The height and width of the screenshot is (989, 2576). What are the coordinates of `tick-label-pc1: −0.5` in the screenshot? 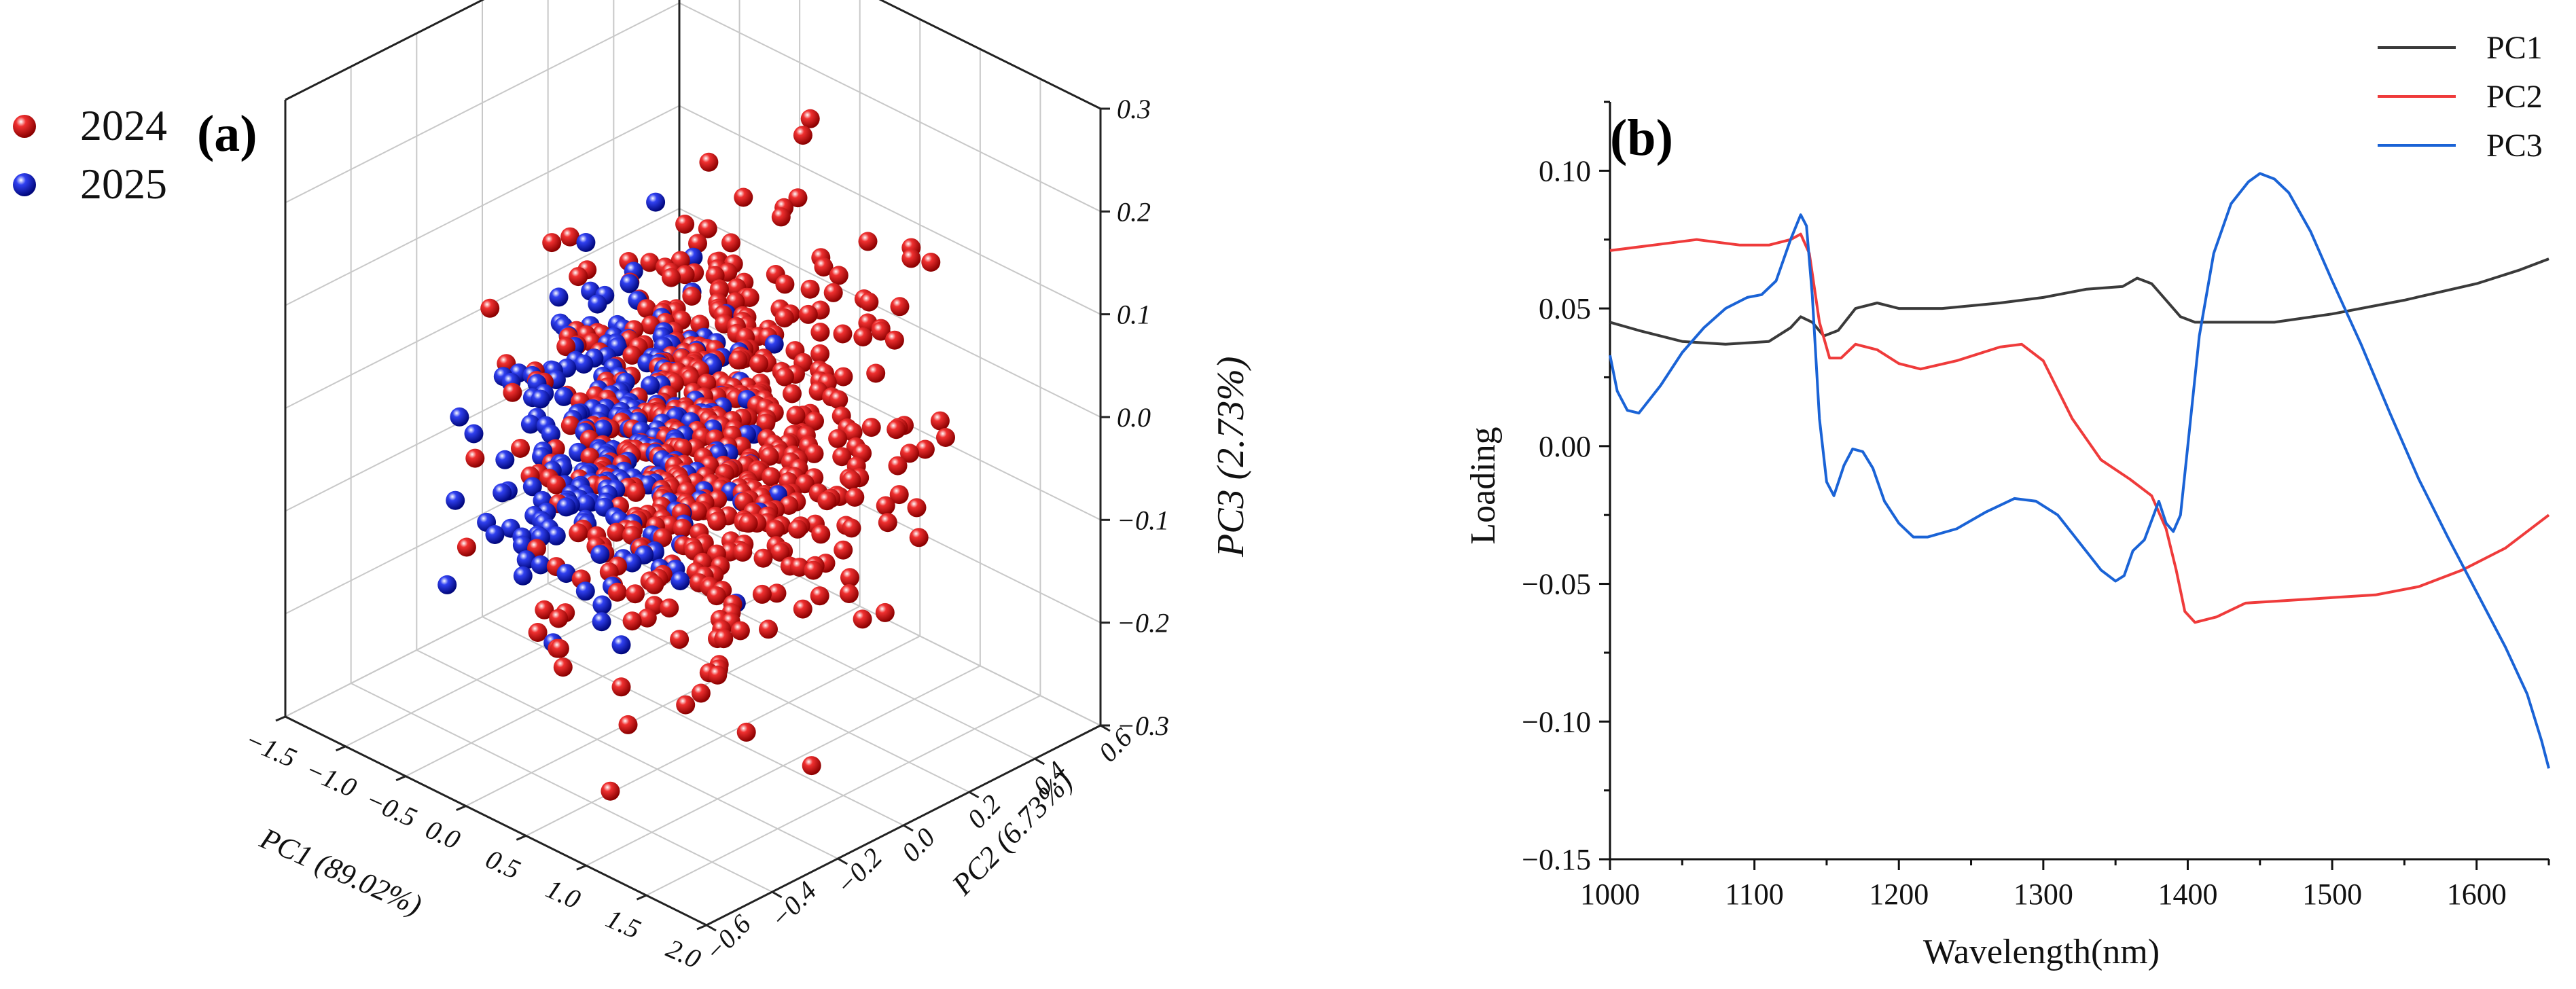 It's located at (391, 808).